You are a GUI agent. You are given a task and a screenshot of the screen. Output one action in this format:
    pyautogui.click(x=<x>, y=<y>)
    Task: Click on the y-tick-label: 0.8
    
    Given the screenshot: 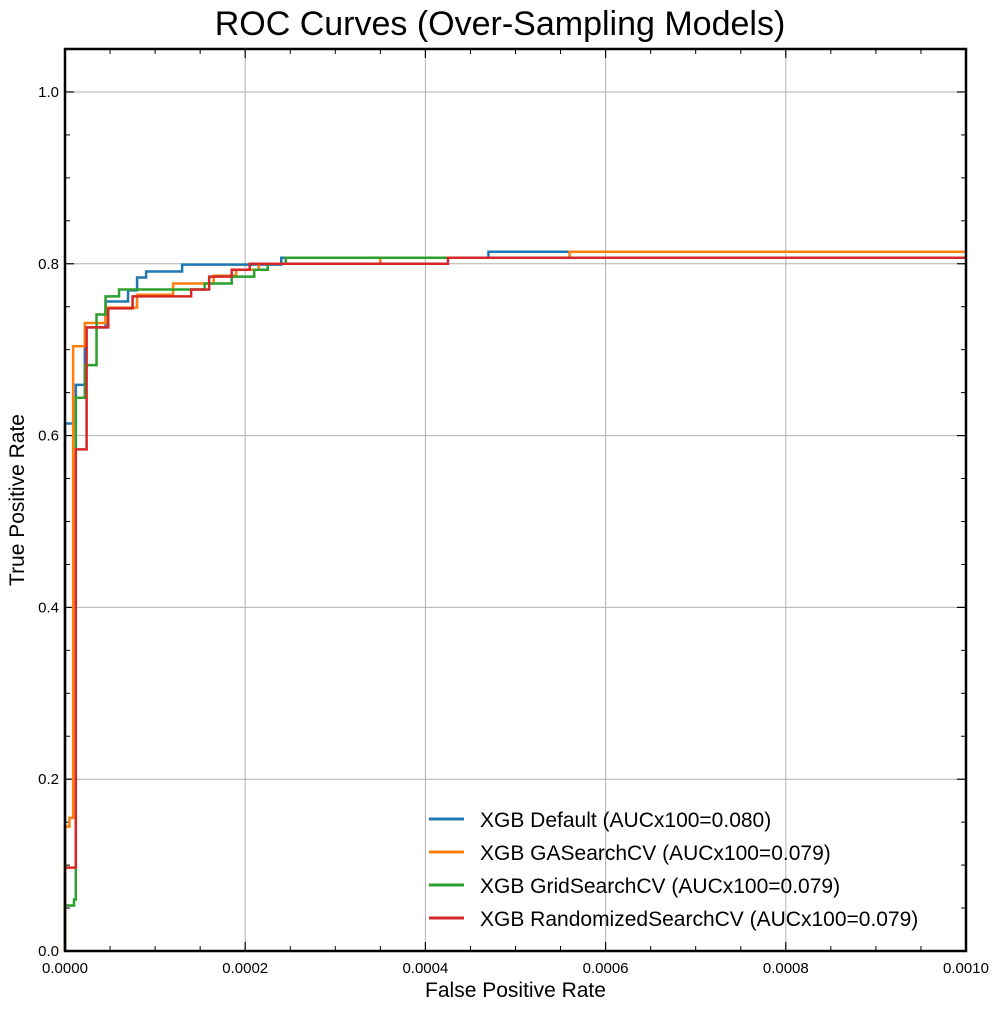 What is the action you would take?
    pyautogui.click(x=48, y=264)
    